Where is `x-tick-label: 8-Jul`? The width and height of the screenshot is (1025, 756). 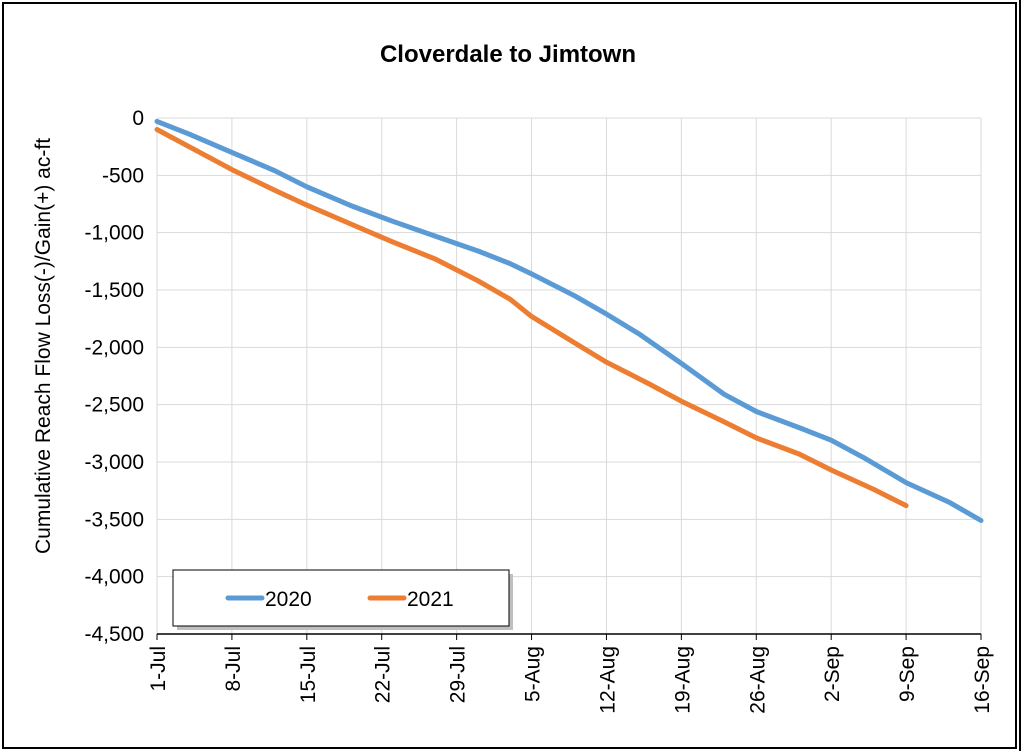 x-tick-label: 8-Jul is located at coordinates (233, 669).